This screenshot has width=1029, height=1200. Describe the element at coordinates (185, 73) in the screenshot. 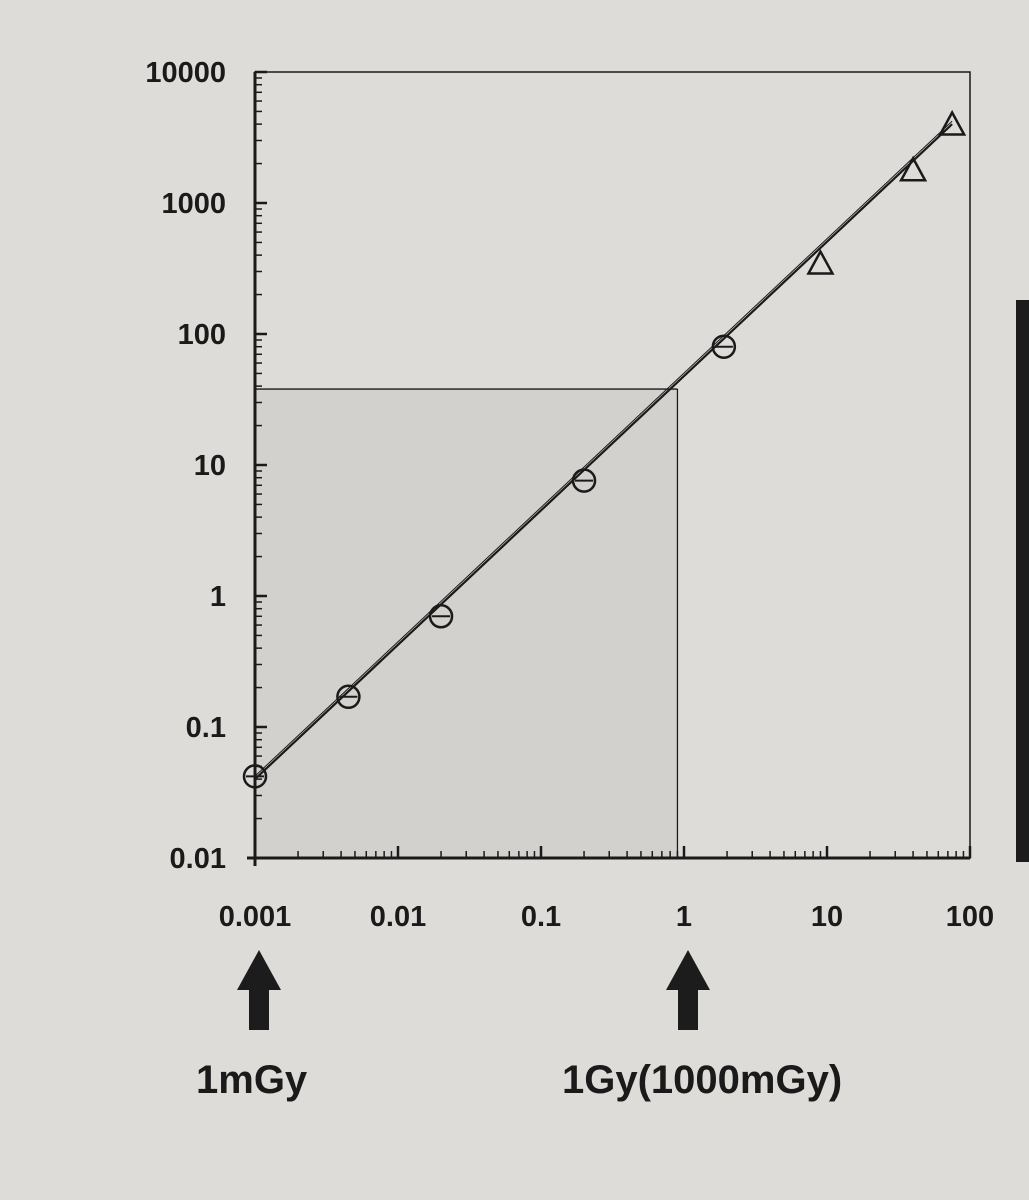

I see `y-tick-label: 10000` at that location.